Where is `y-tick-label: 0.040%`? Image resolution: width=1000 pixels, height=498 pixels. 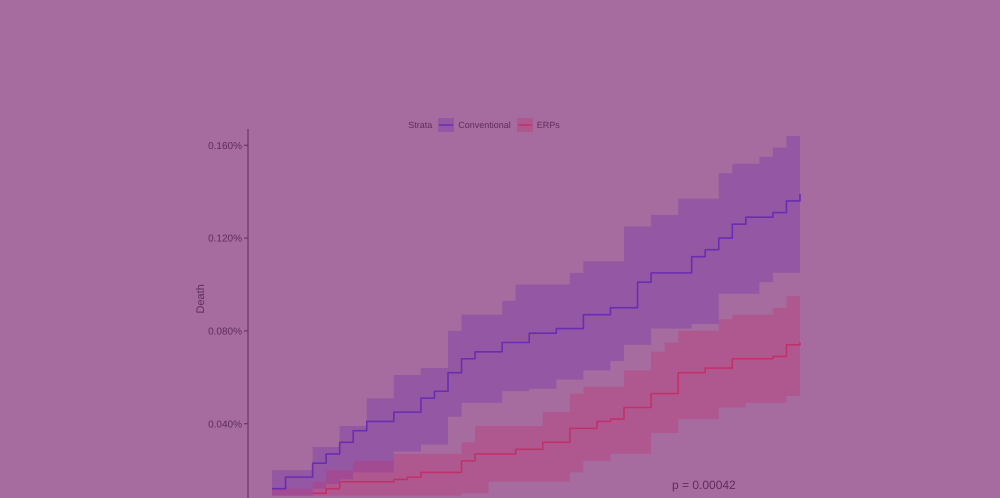 y-tick-label: 0.040% is located at coordinates (225, 424).